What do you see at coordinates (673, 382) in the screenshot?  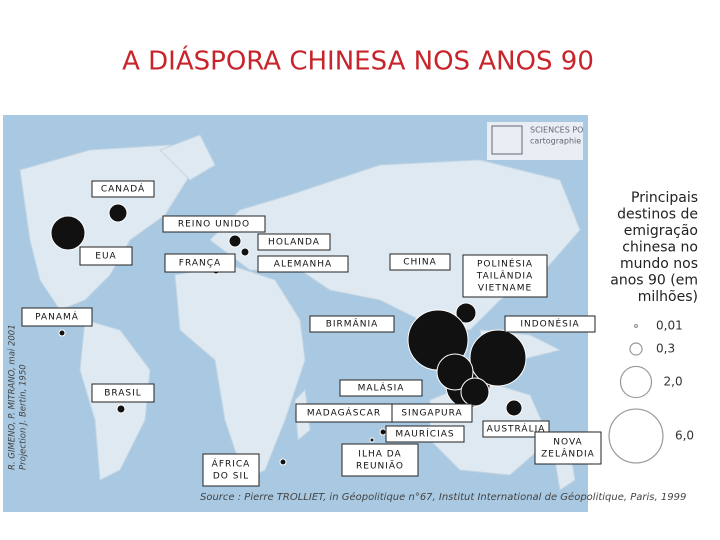 I see `legend-label: 2,0` at bounding box center [673, 382].